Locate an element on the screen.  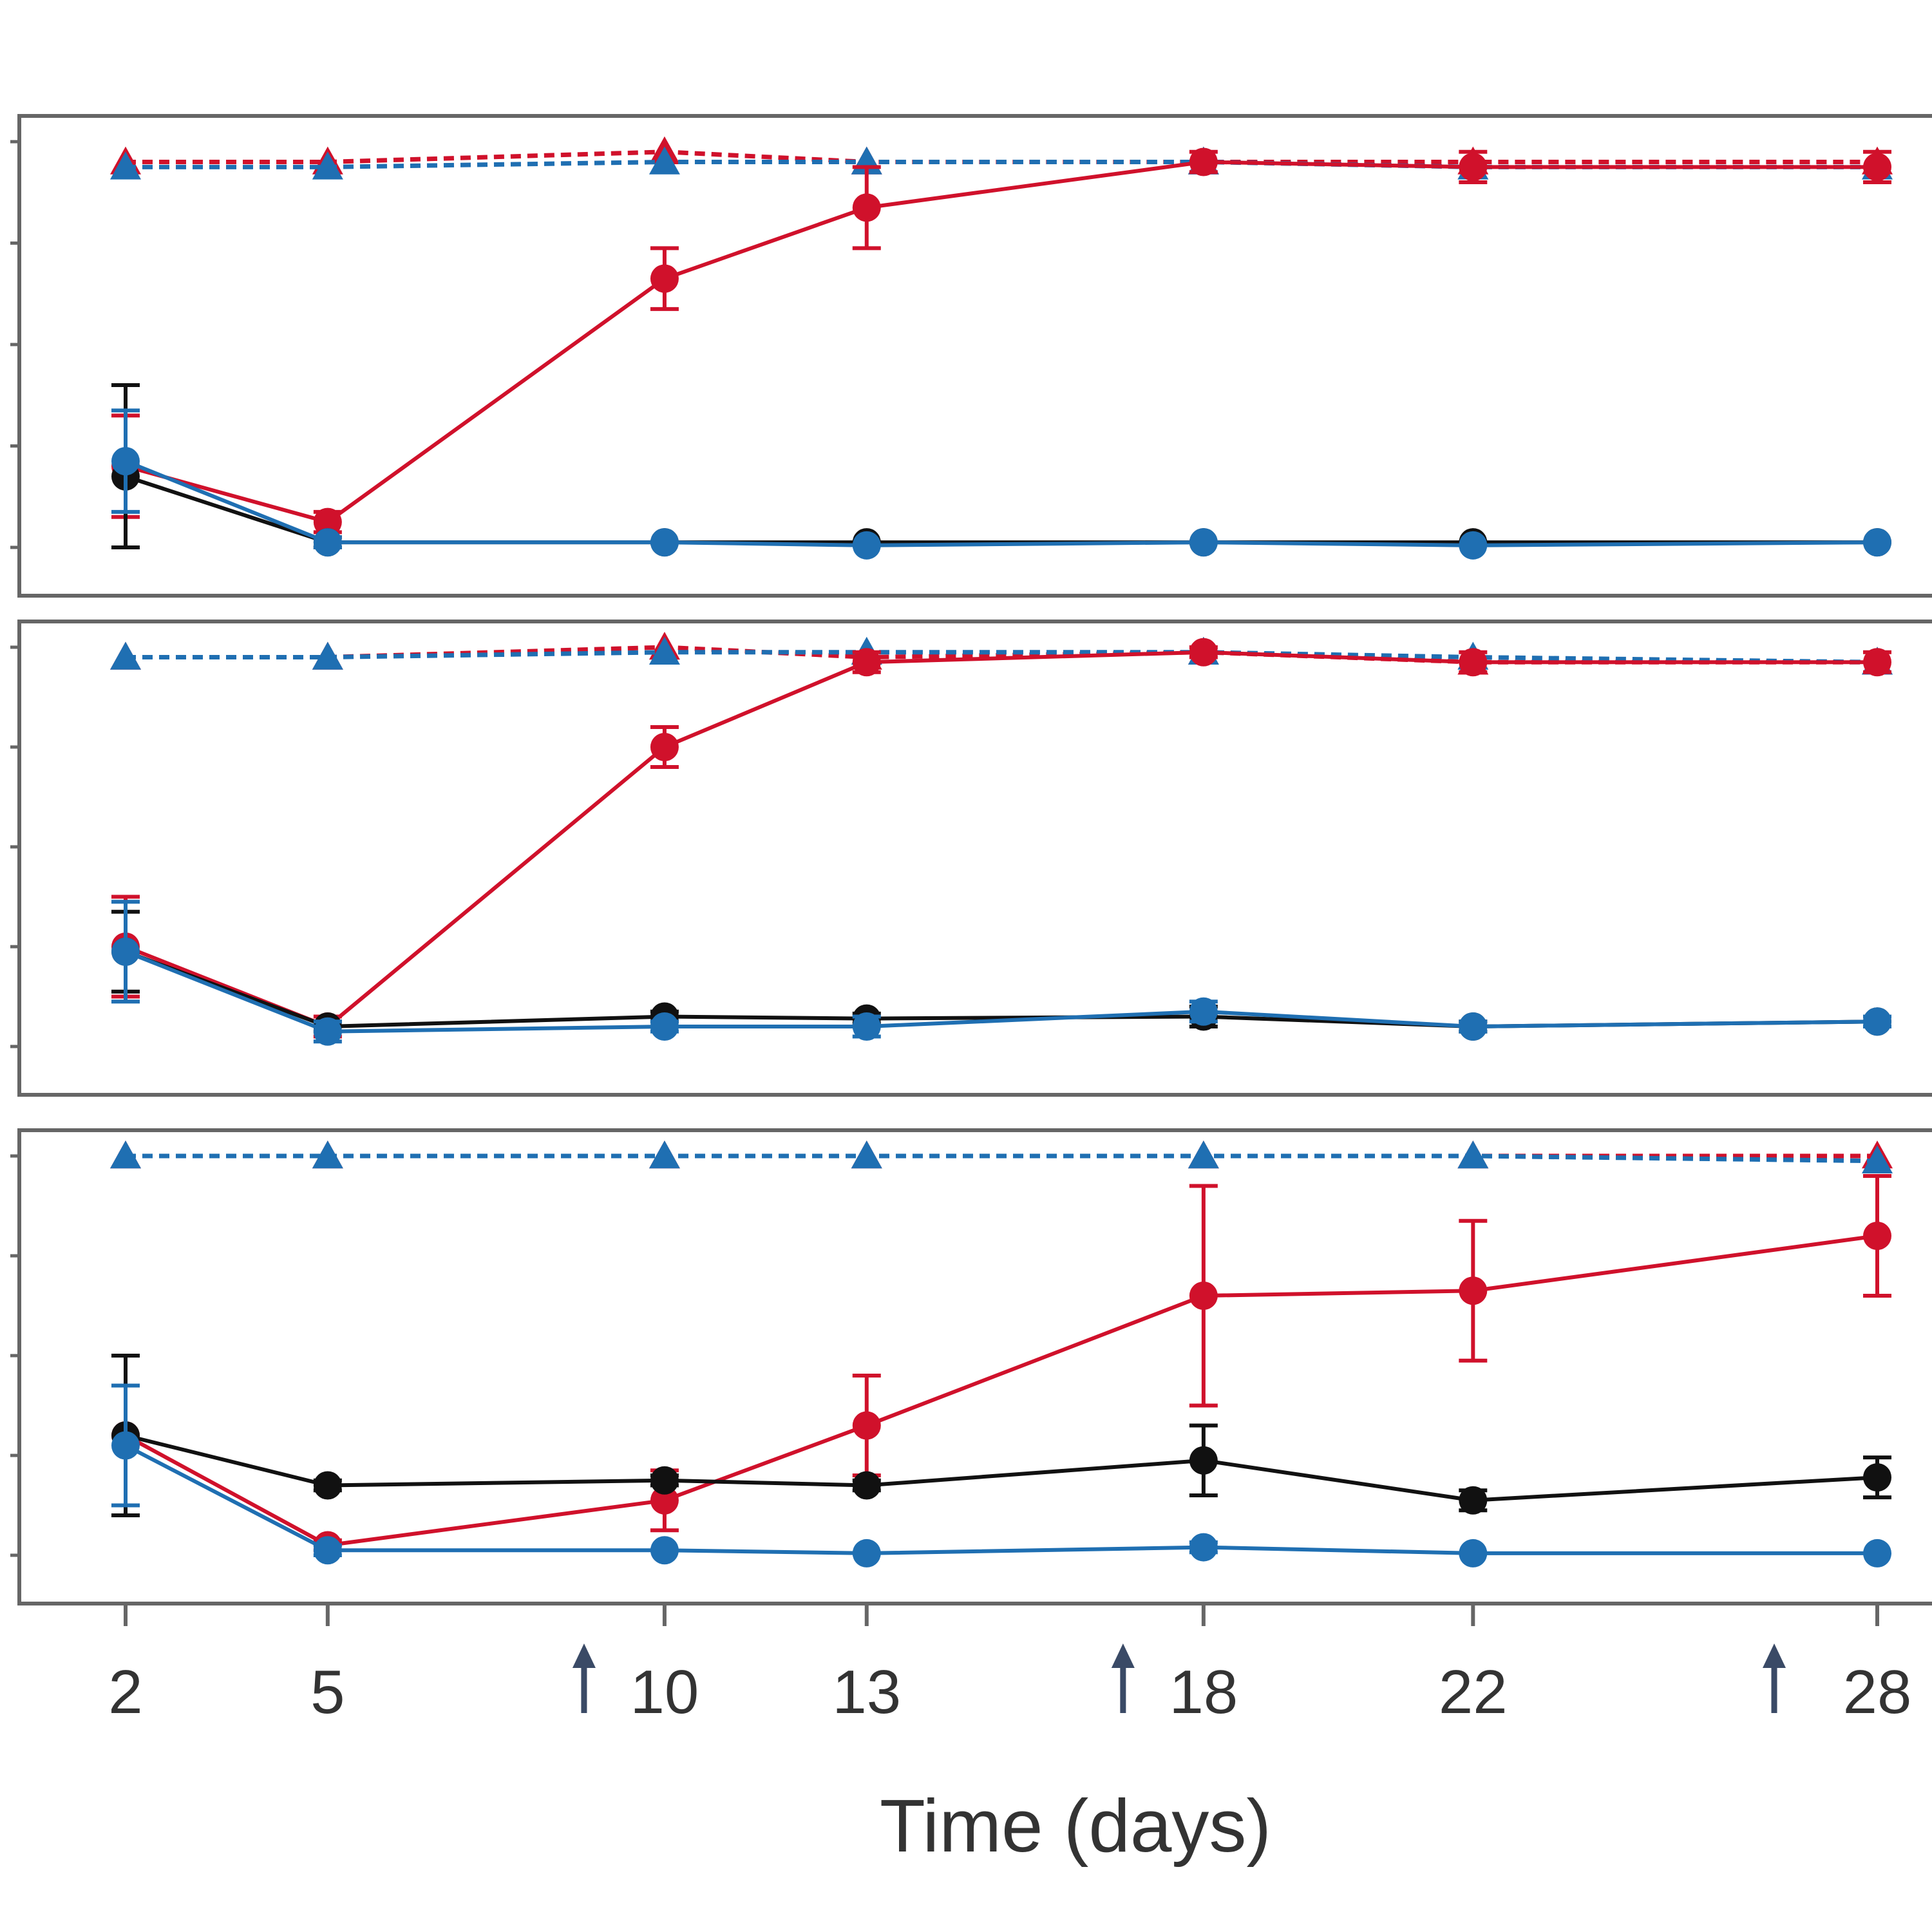
x-tick-label: 10 is located at coordinates (664, 1692).